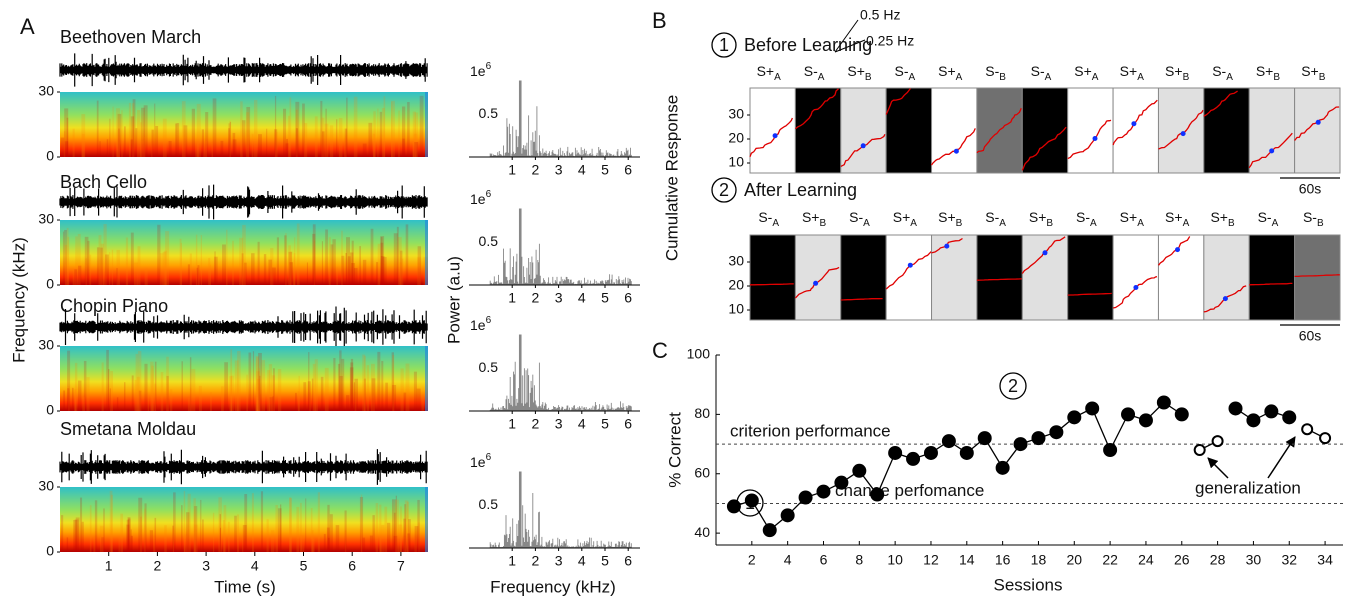  What do you see at coordinates (1074, 560) in the screenshot?
I see `x-tick-label: 20` at bounding box center [1074, 560].